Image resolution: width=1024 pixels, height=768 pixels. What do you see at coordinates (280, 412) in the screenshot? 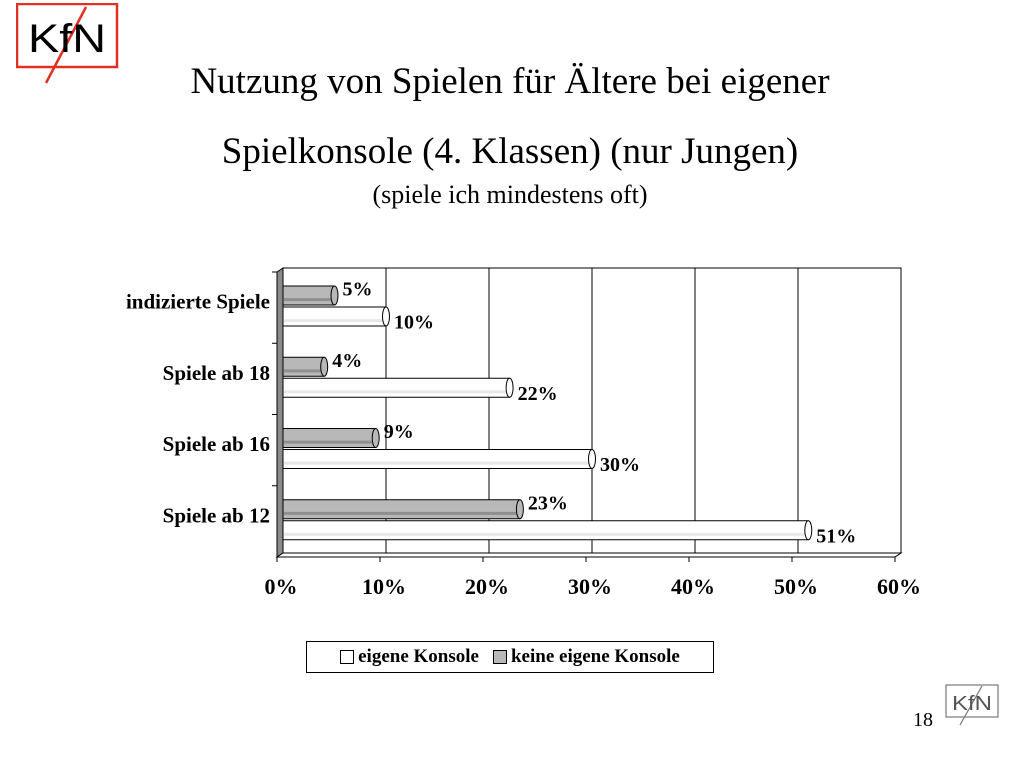
I see `chart-side-wall` at bounding box center [280, 412].